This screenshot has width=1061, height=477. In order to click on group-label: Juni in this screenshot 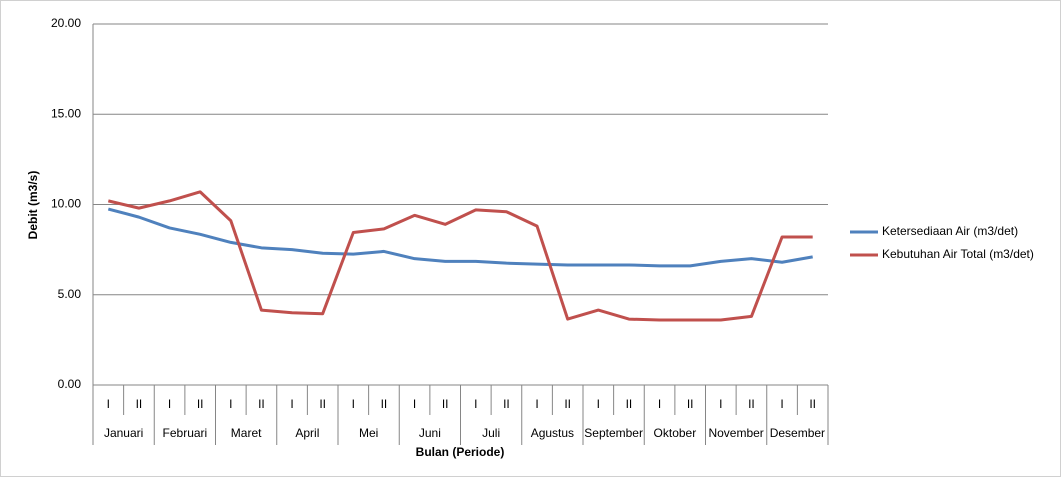, I will do `click(430, 433)`.